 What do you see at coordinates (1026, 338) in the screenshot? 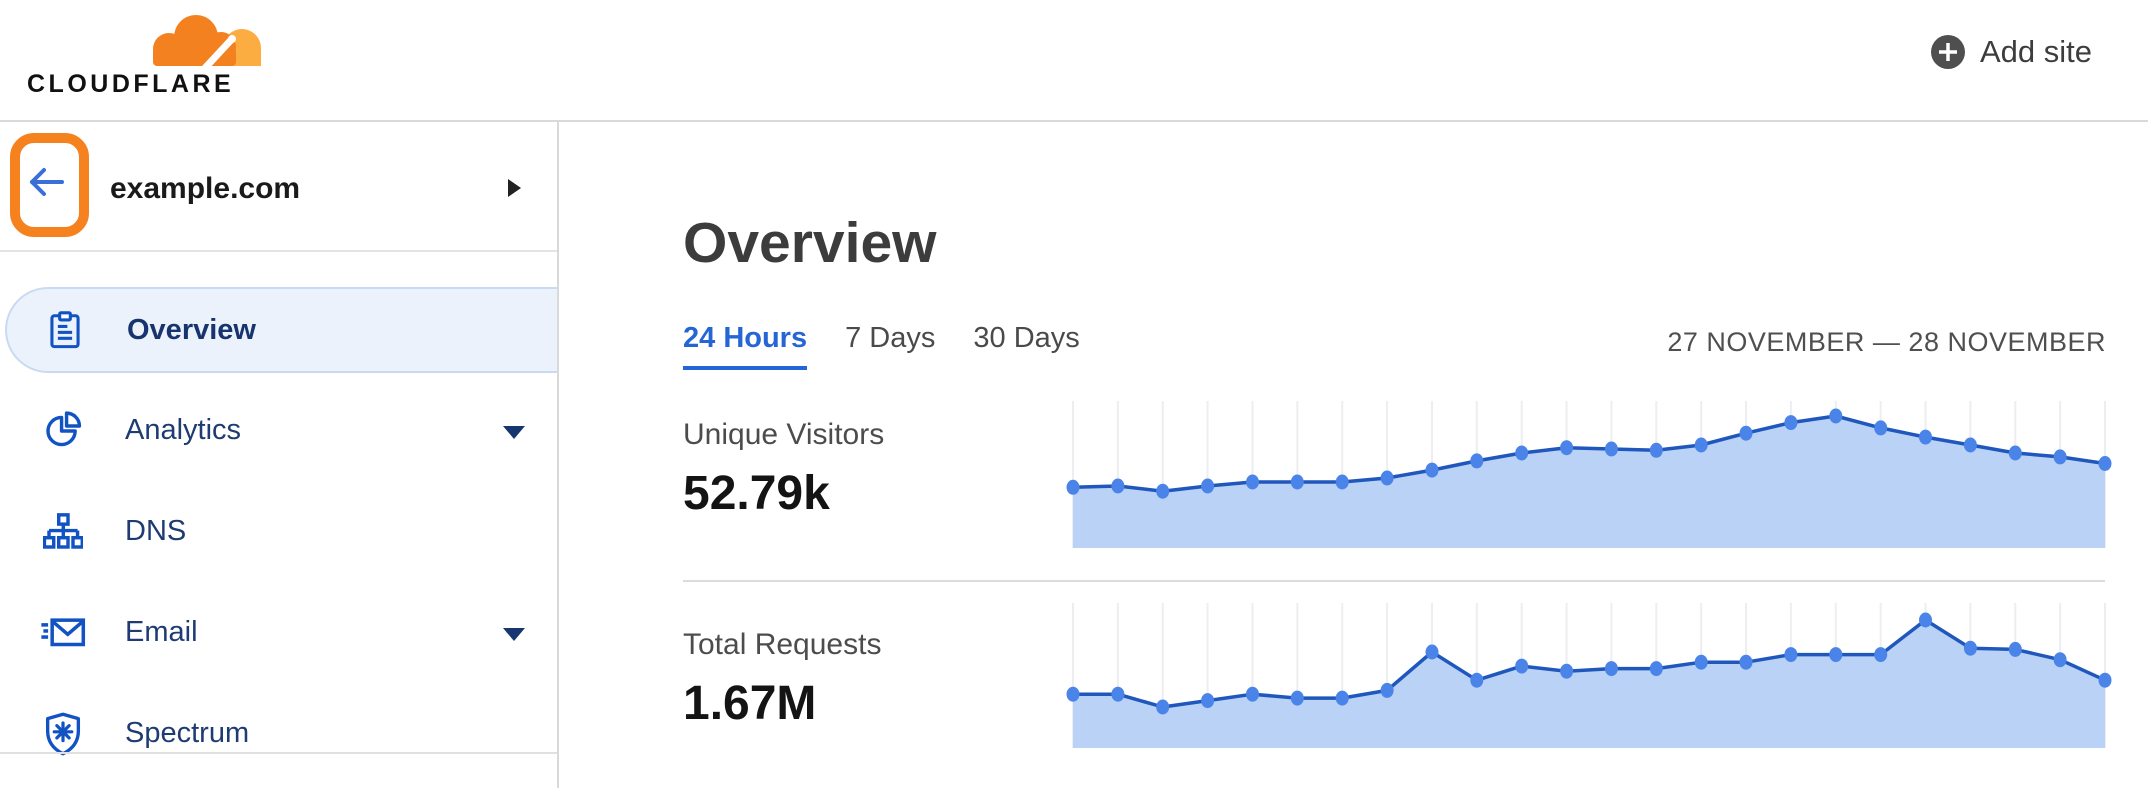
I see `tab-30-days: 30 Days` at bounding box center [1026, 338].